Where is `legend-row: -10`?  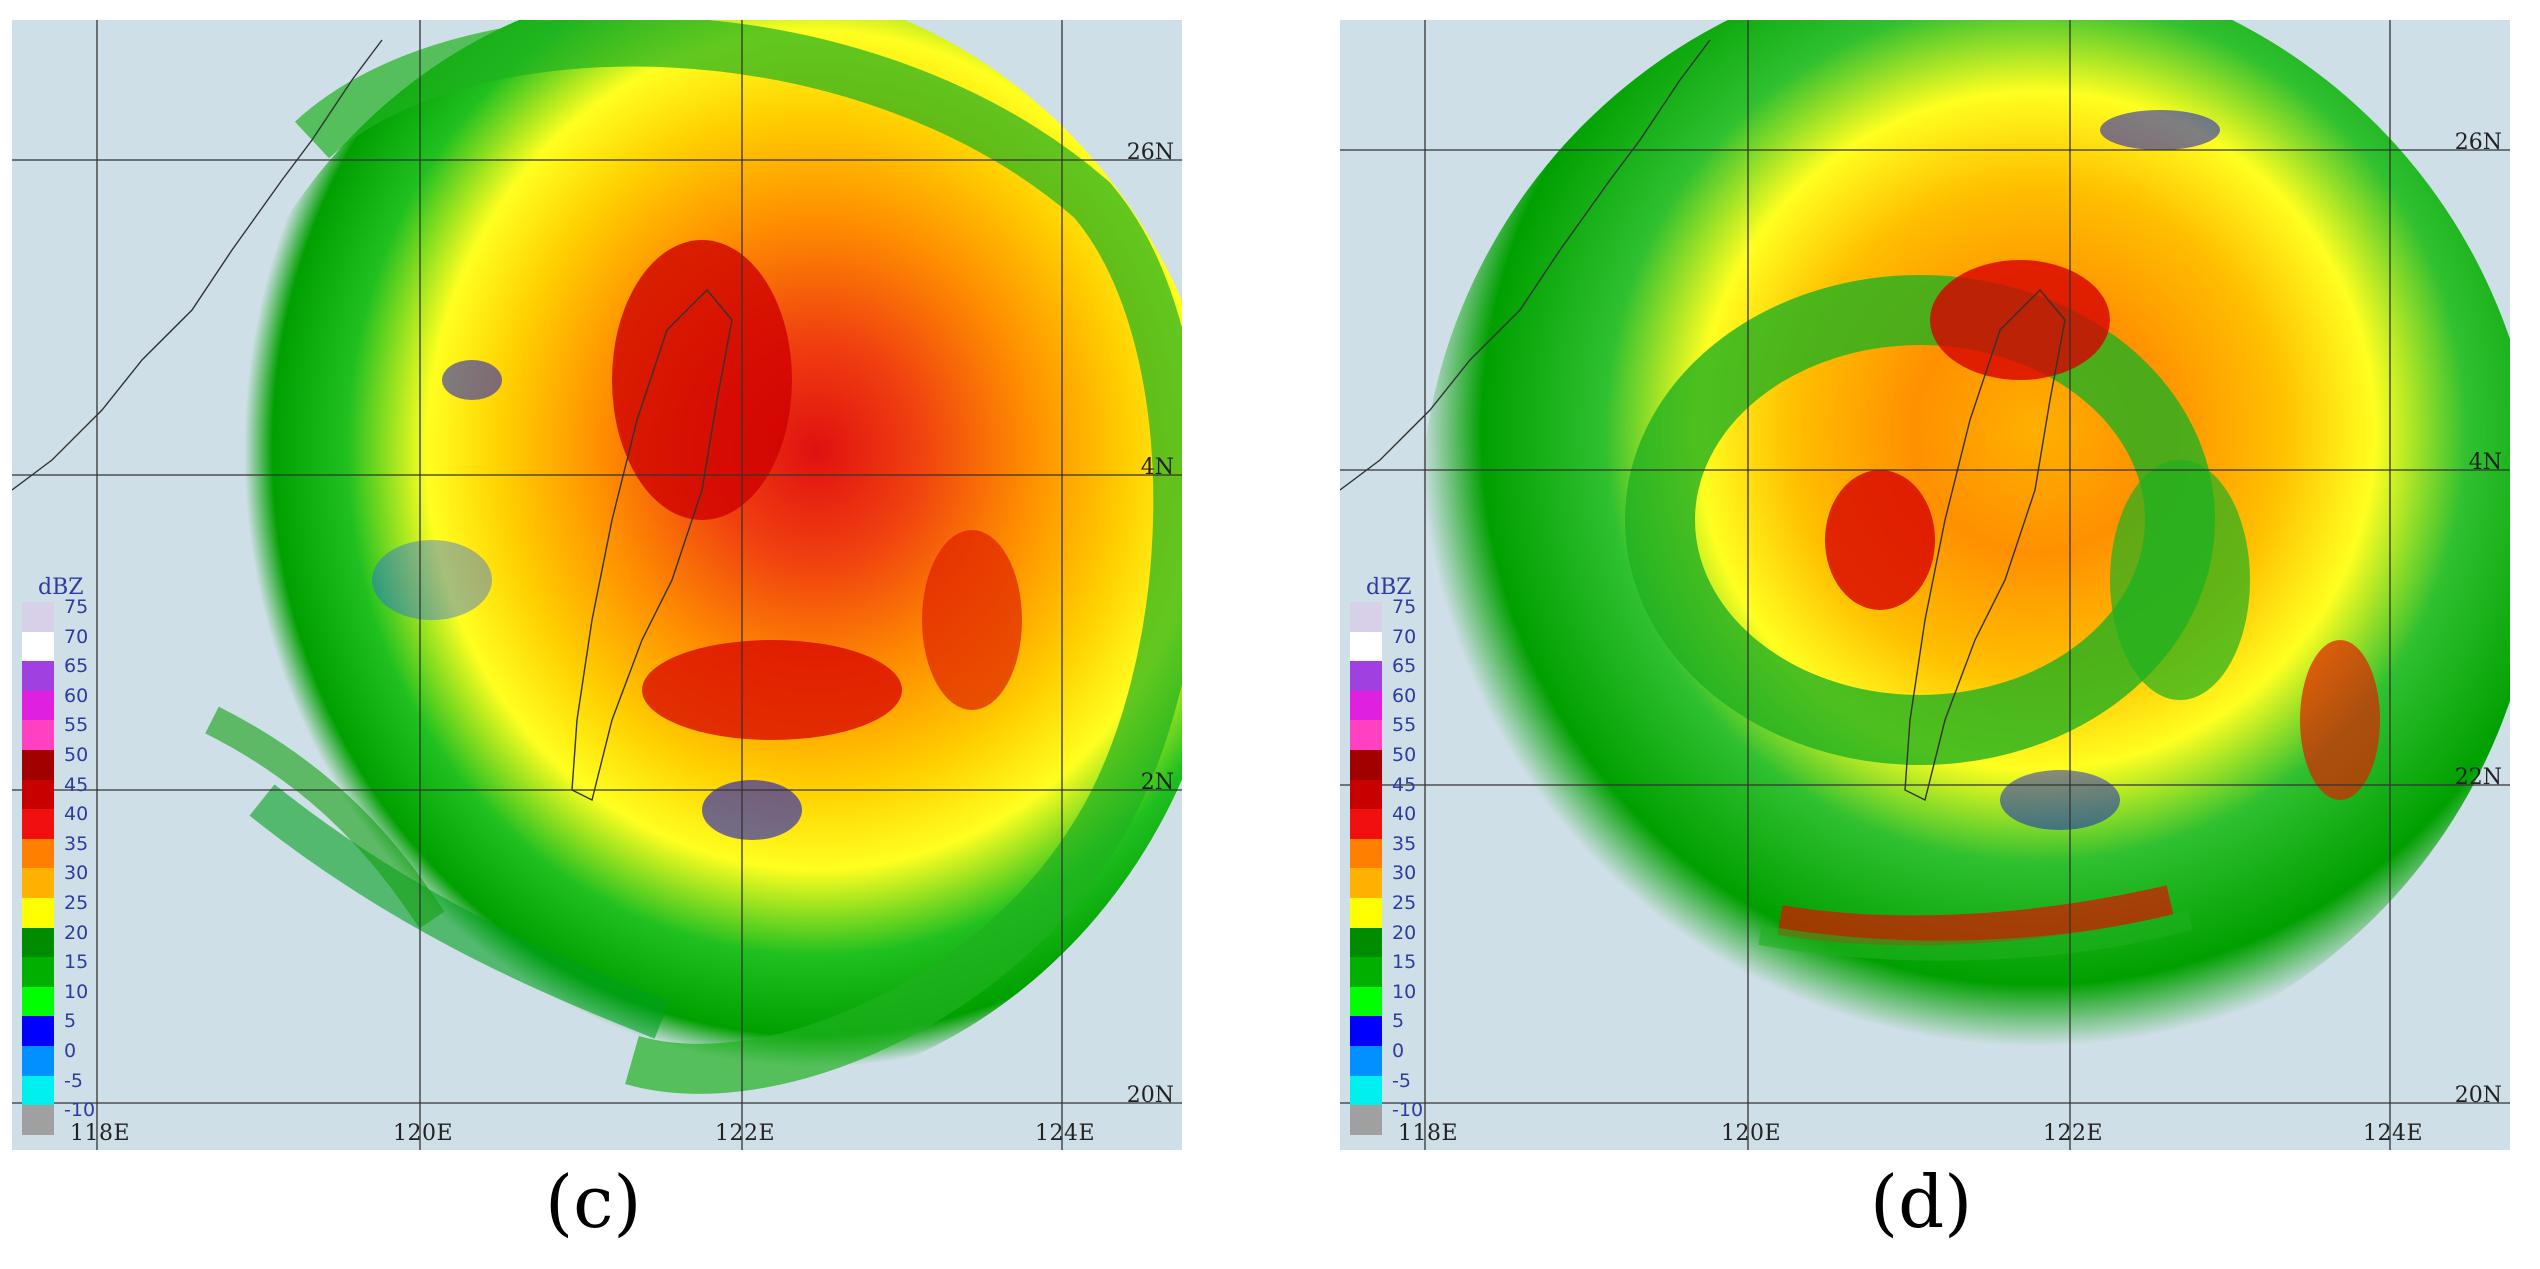
legend-row: -10 is located at coordinates (72, 1117).